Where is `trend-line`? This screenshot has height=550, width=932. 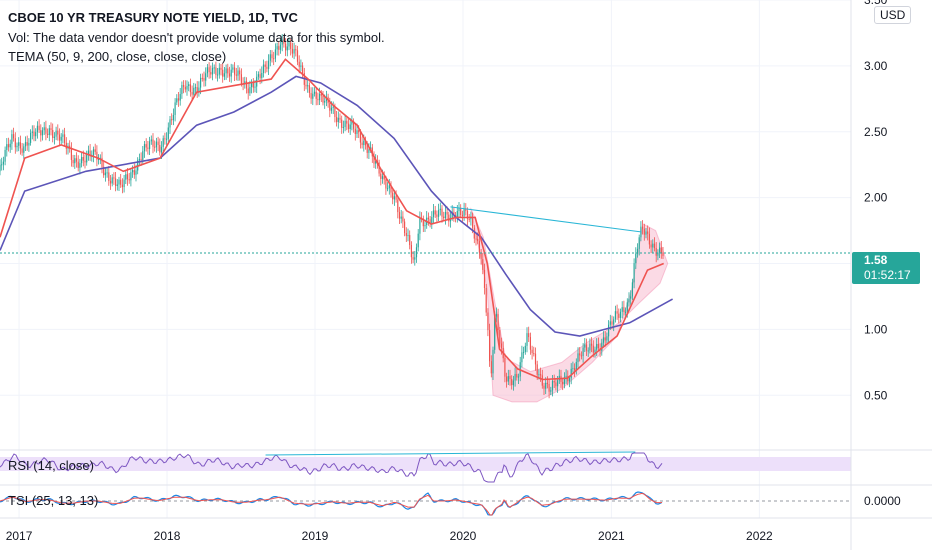
trend-line is located at coordinates (546, 219).